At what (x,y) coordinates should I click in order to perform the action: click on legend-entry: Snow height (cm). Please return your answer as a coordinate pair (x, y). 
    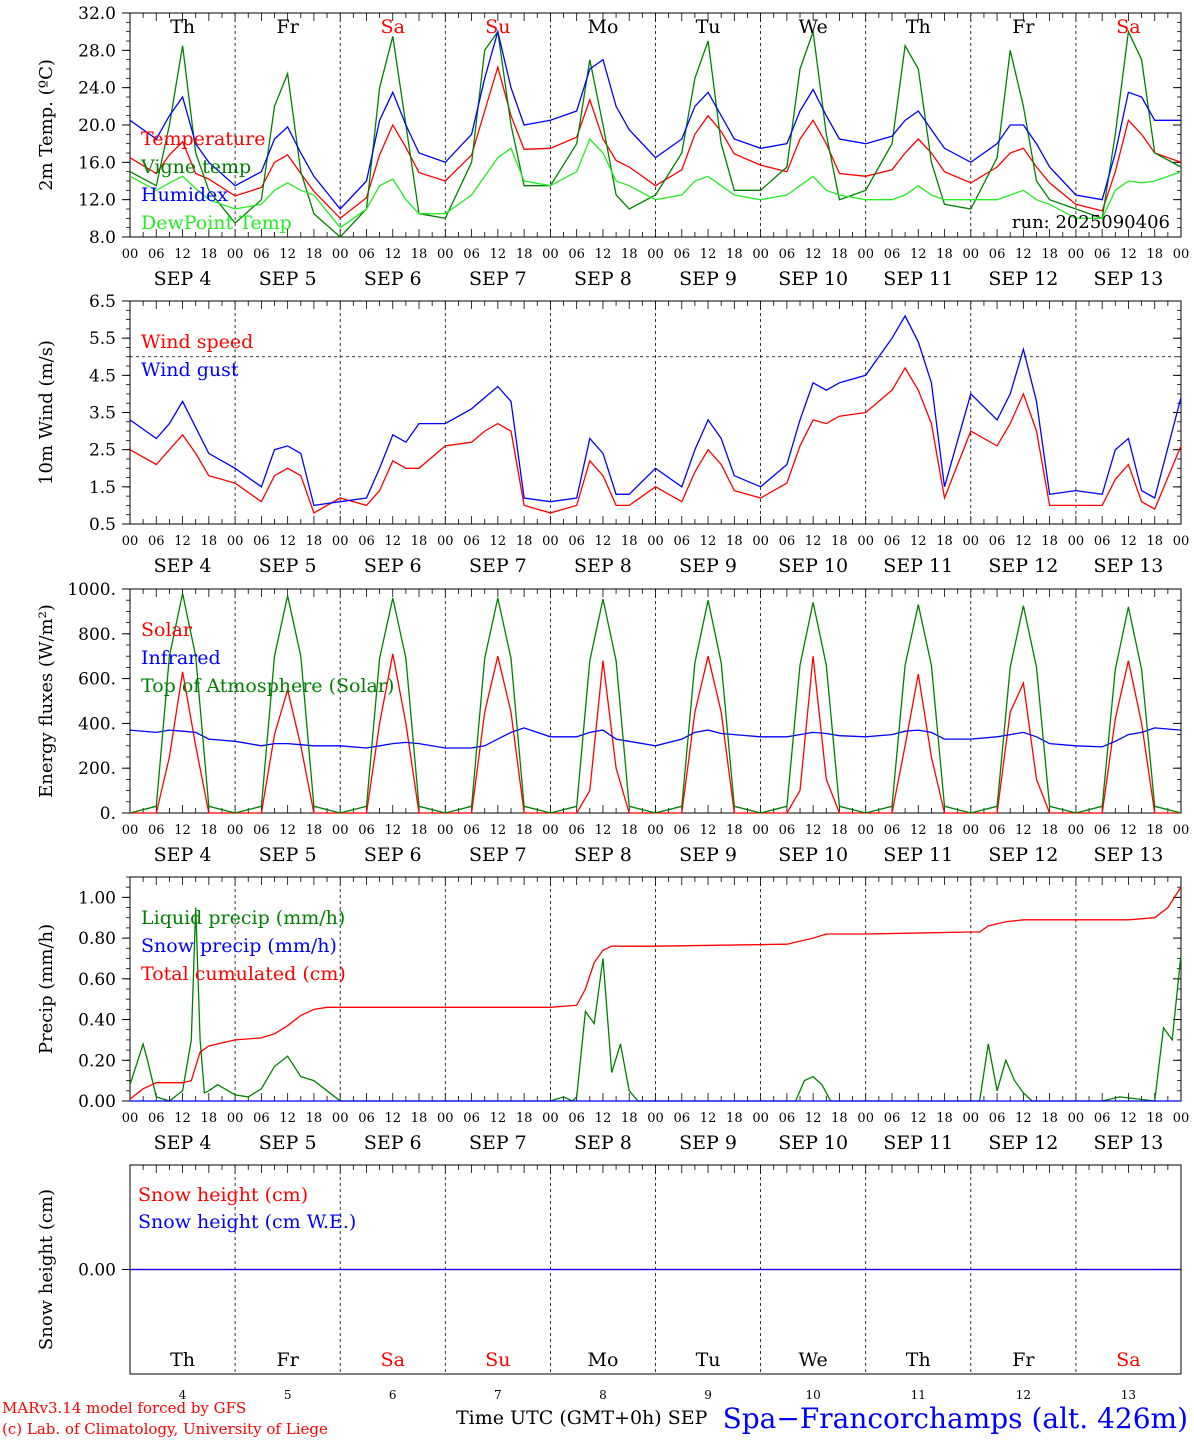
    Looking at the image, I should click on (223, 1195).